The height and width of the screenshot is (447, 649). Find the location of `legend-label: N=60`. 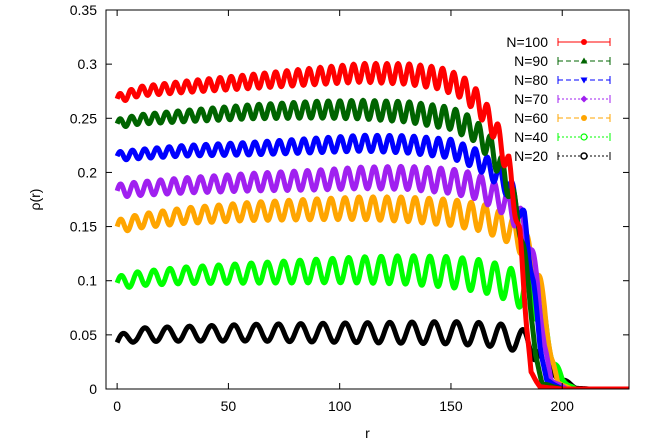

legend-label: N=60 is located at coordinates (531, 118).